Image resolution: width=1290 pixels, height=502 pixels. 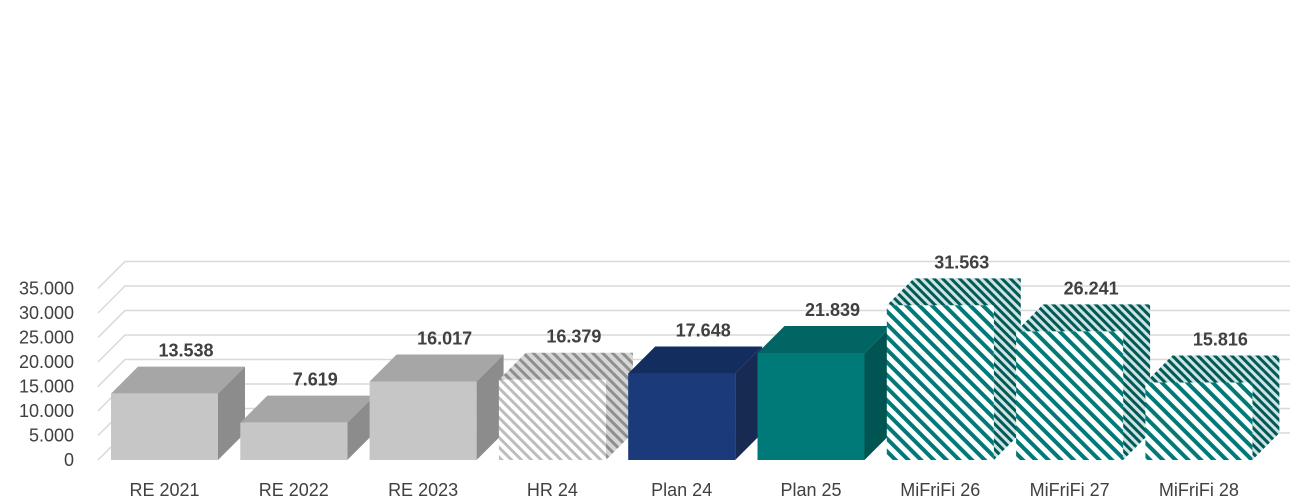 What do you see at coordinates (315, 380) in the screenshot?
I see `data-label: 7.619` at bounding box center [315, 380].